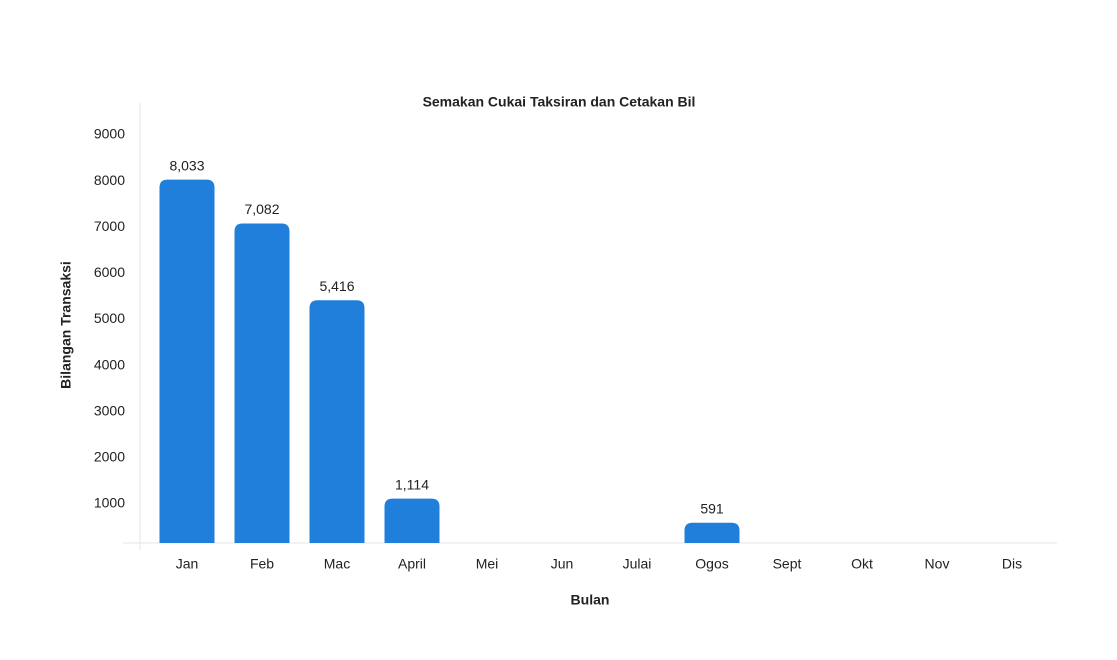  Describe the element at coordinates (109, 318) in the screenshot. I see `y-tick-label: 5000` at that location.